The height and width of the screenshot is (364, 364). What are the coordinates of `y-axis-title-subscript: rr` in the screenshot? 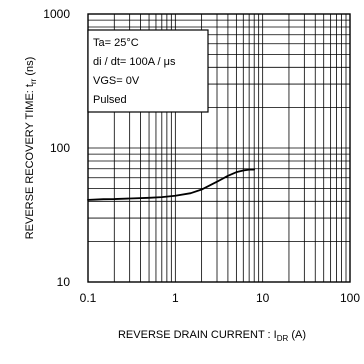 It's located at (33, 81).